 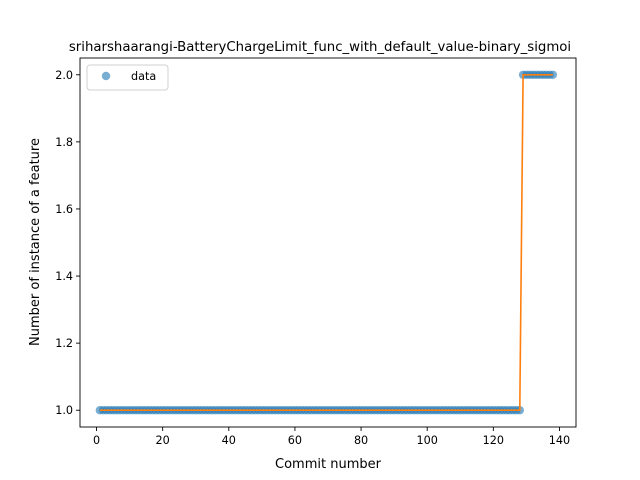 What do you see at coordinates (361, 440) in the screenshot?
I see `x-tick-label-80: 80` at bounding box center [361, 440].